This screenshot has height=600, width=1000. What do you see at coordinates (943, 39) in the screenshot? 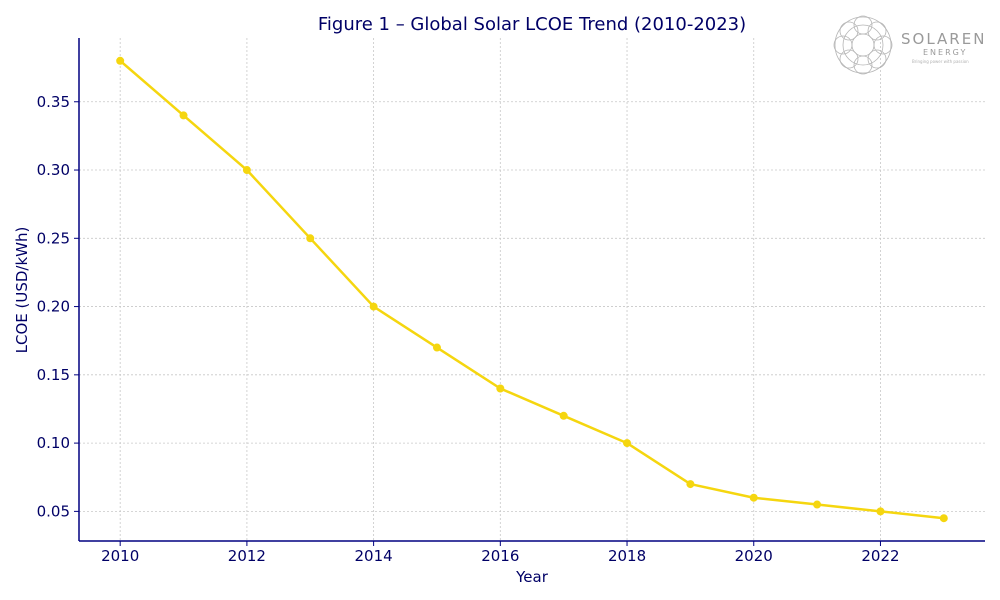
I see `logo-name: SOLAREN` at bounding box center [943, 39].